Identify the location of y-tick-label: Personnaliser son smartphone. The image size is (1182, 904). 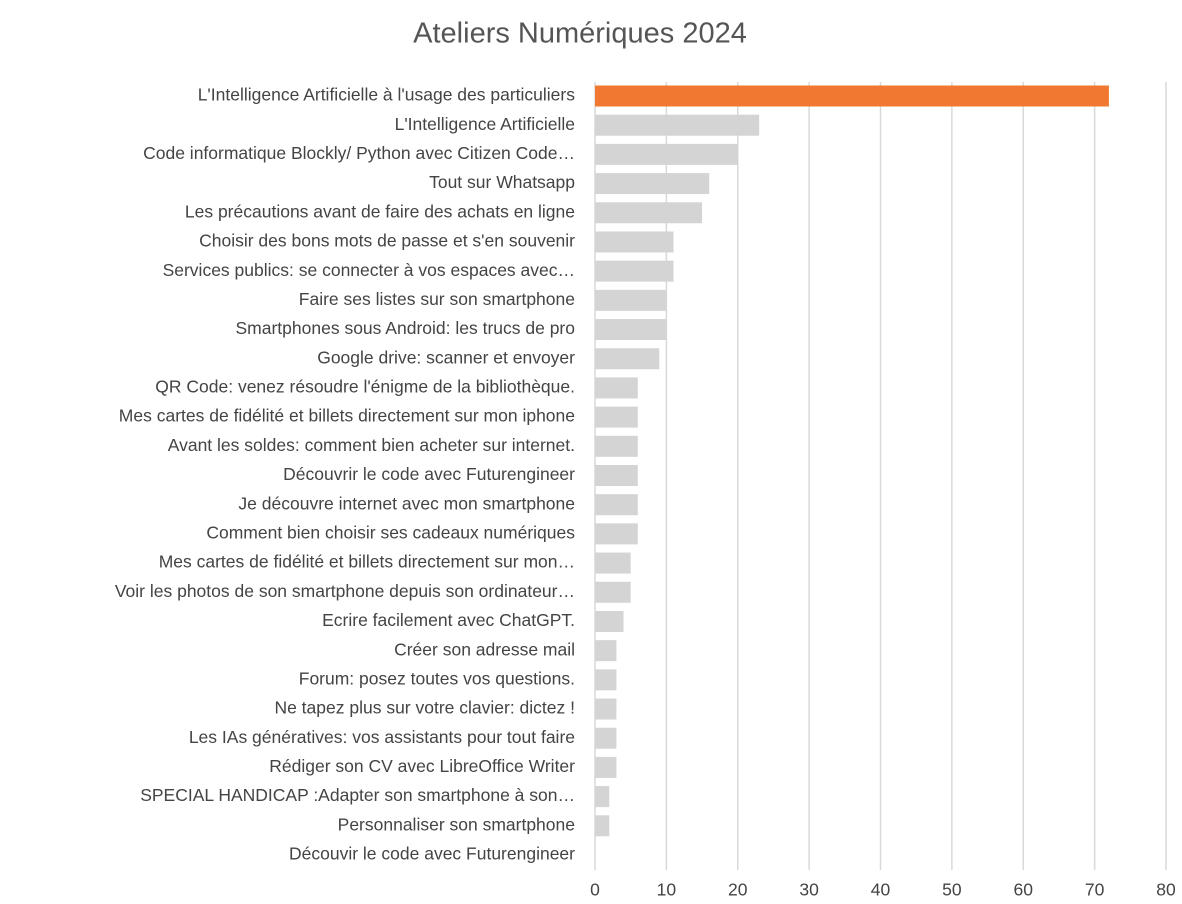
(456, 824).